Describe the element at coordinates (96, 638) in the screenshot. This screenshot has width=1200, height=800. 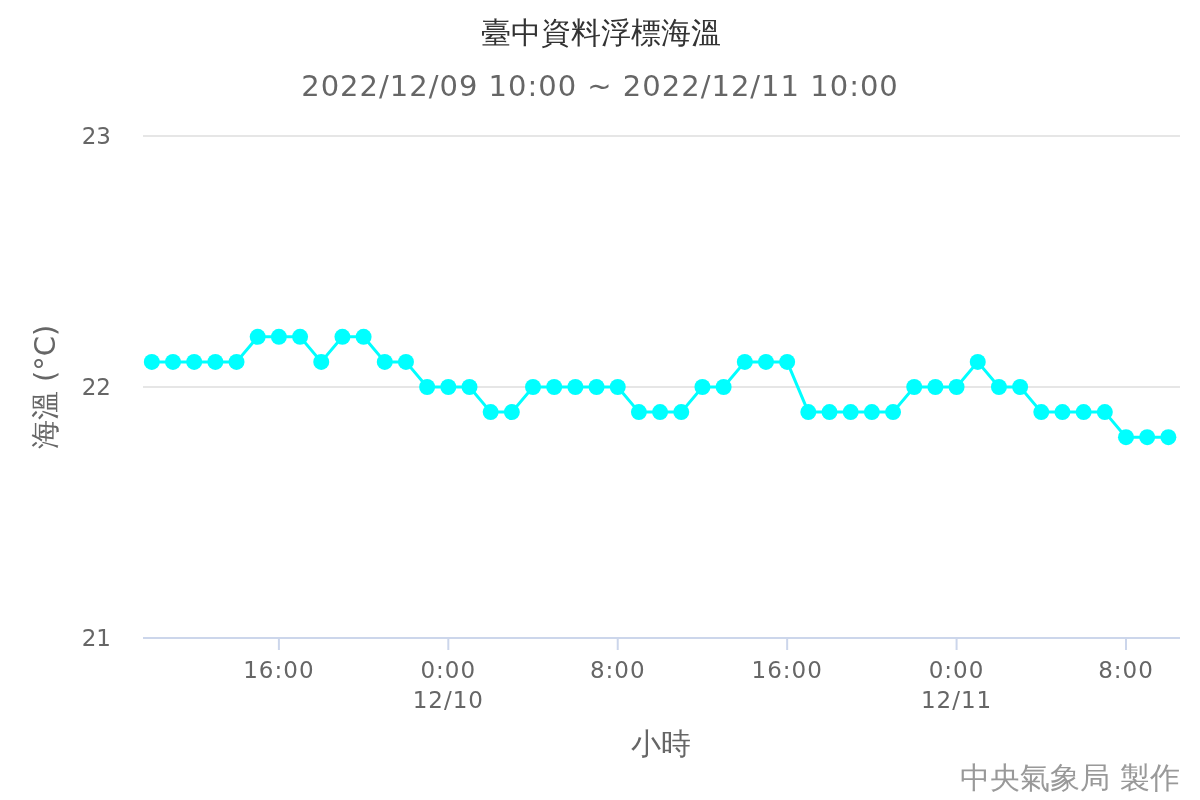
I see `y-tick-label: 21` at that location.